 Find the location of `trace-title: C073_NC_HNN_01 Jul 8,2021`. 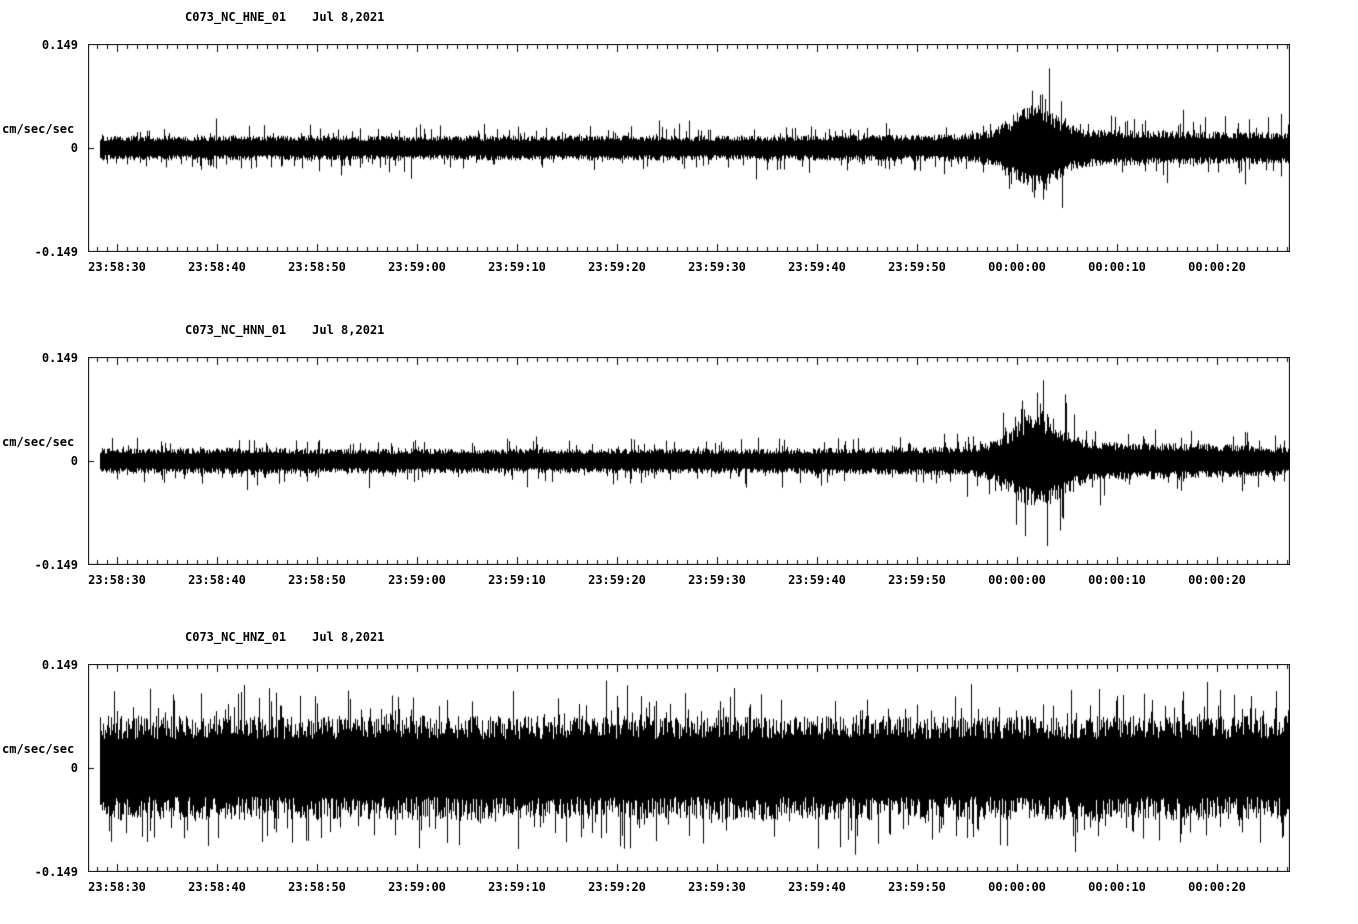

trace-title: C073_NC_HNN_01 Jul 8,2021 is located at coordinates (284, 330).